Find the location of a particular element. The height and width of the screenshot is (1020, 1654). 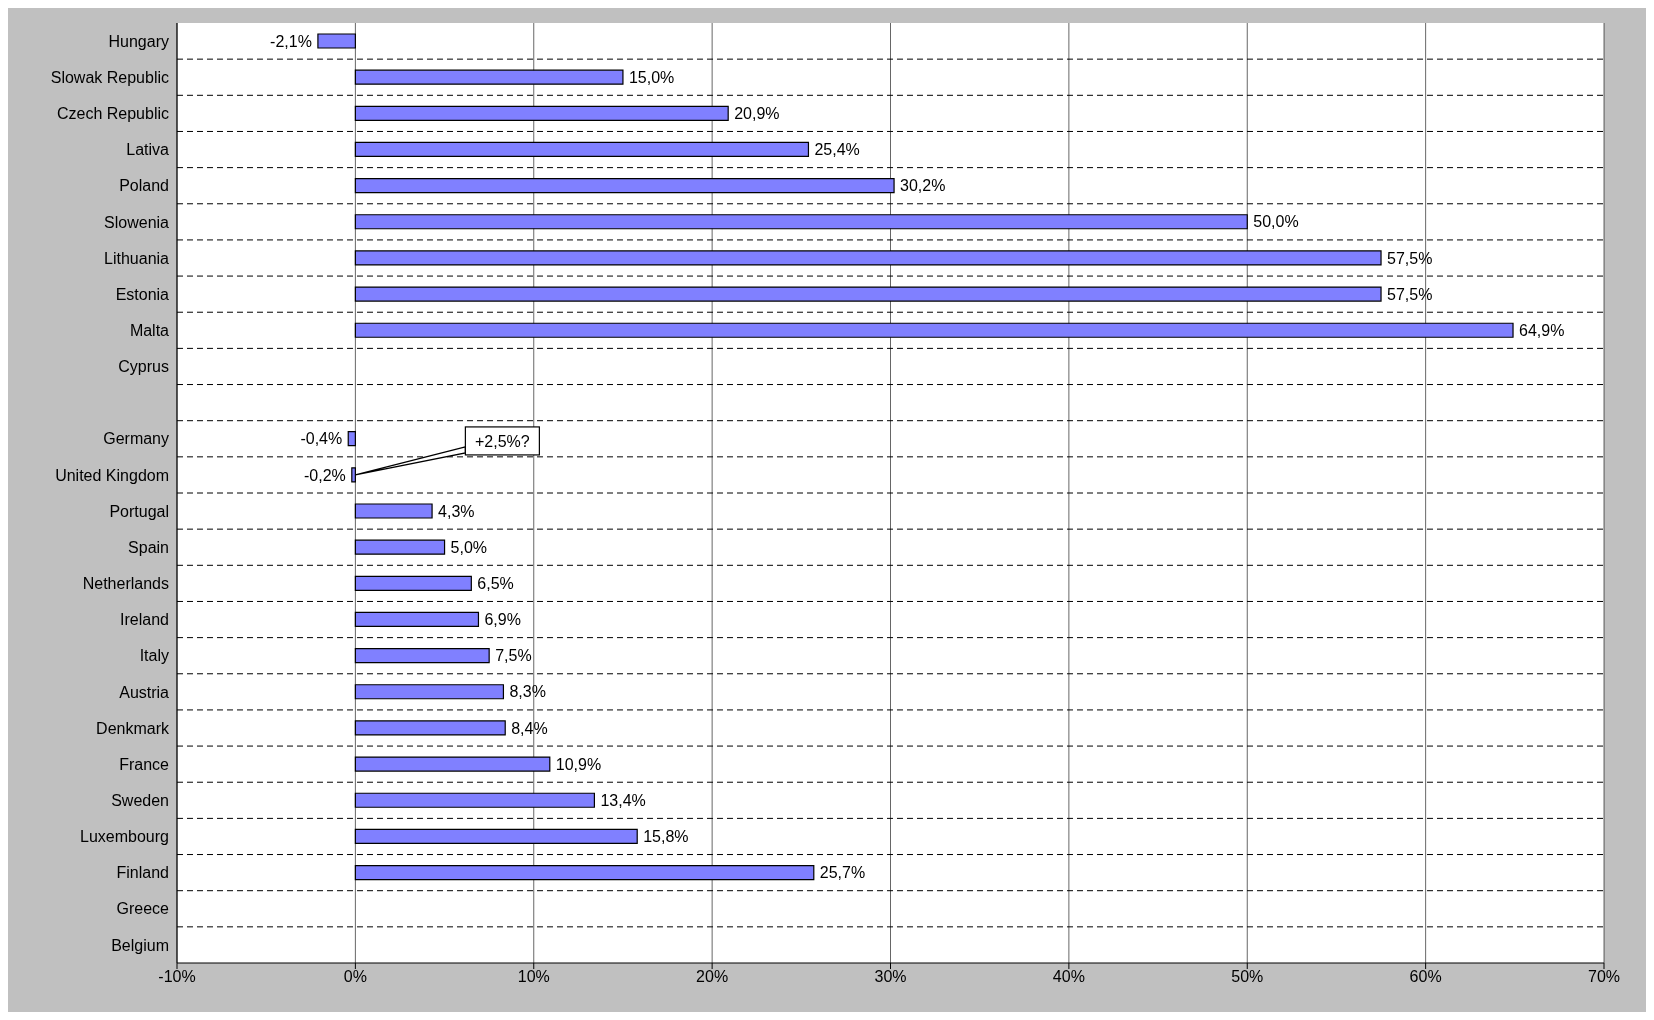

y-tick-label: Hungary is located at coordinates (138, 41).